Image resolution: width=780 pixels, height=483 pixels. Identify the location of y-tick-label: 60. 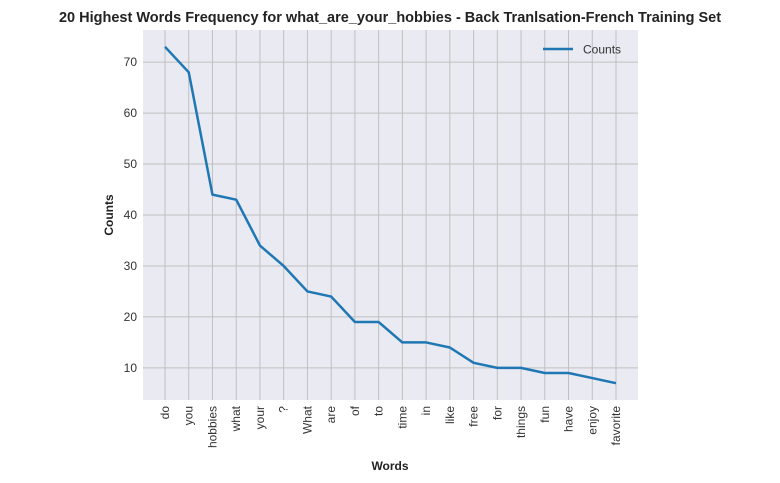
(131, 113).